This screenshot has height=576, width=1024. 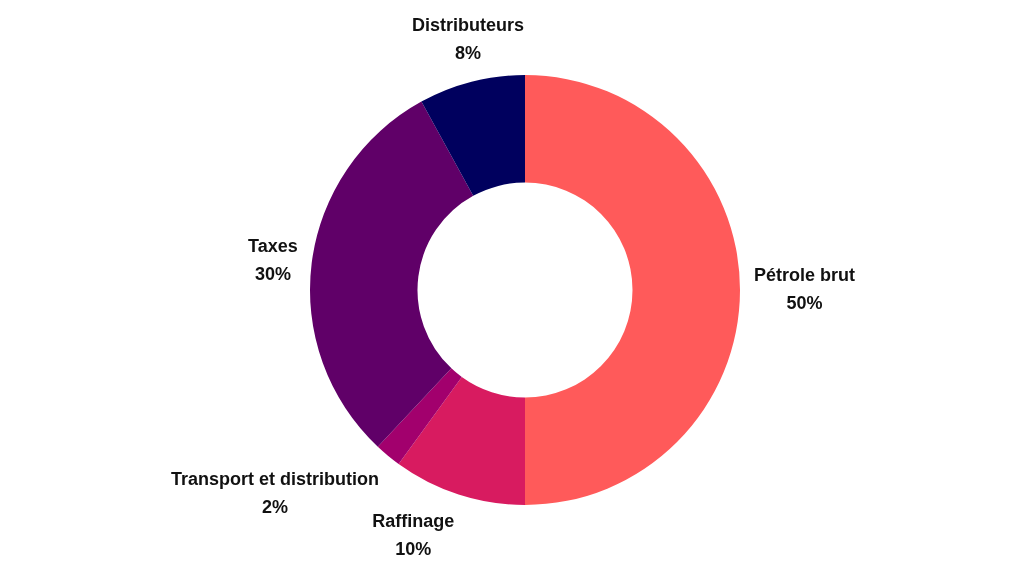 I want to click on data-label: 30%, so click(x=272, y=274).